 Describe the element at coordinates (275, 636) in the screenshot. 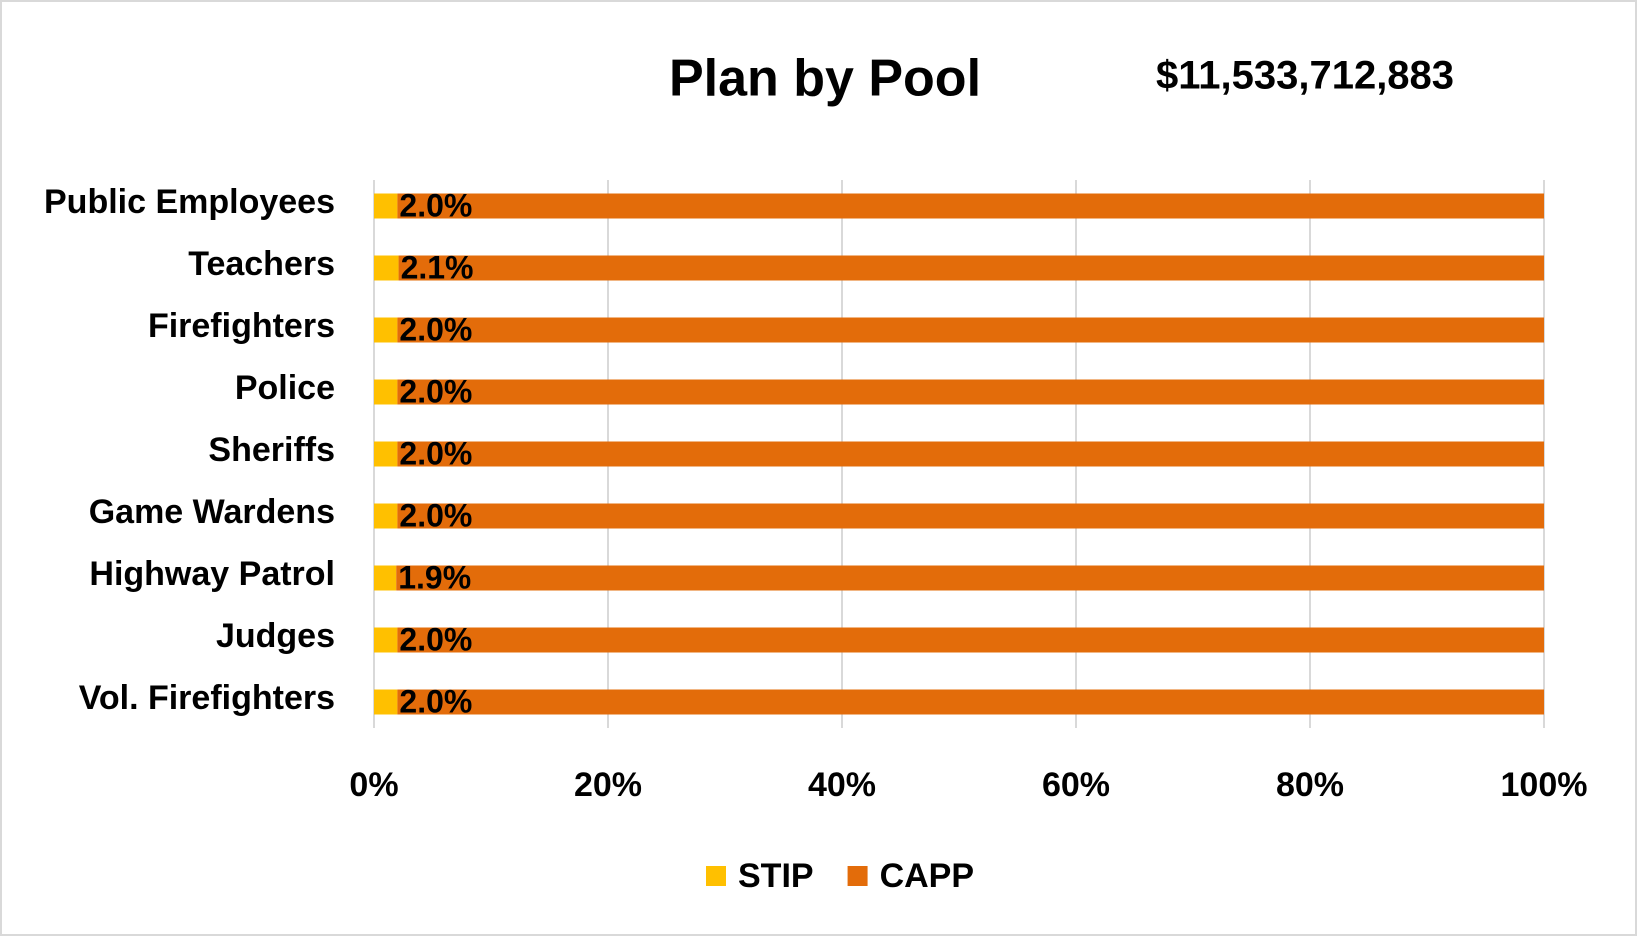

I see `y-tick-label: Judges` at that location.